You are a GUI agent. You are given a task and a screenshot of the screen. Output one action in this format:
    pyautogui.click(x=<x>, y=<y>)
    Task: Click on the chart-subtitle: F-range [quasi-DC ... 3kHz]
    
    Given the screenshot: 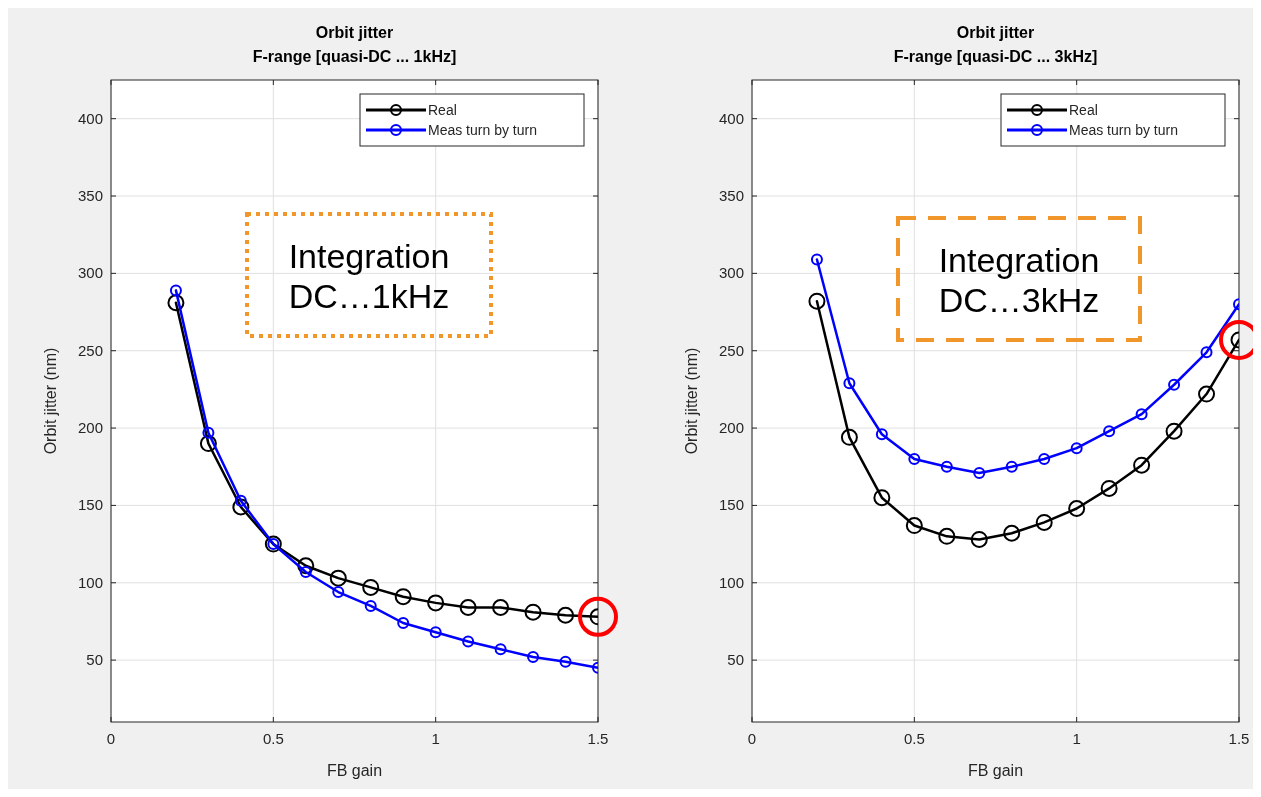 What is the action you would take?
    pyautogui.click(x=995, y=56)
    